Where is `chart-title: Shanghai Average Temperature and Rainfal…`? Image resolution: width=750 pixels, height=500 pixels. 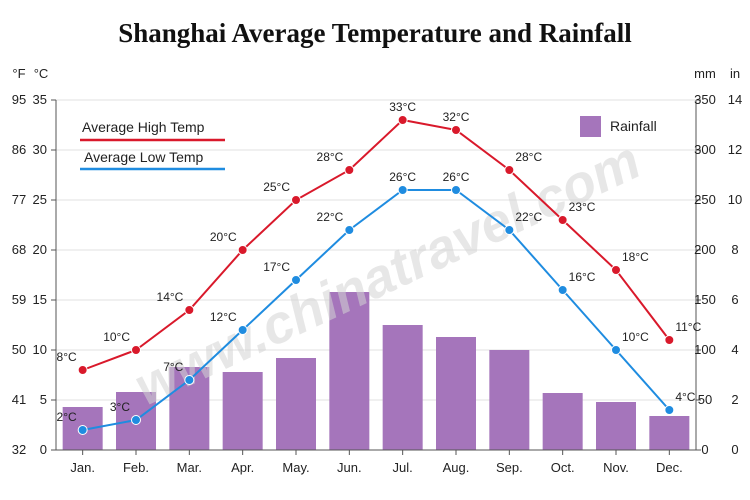
chart-title: Shanghai Average Temperature and Rainfal… is located at coordinates (375, 33).